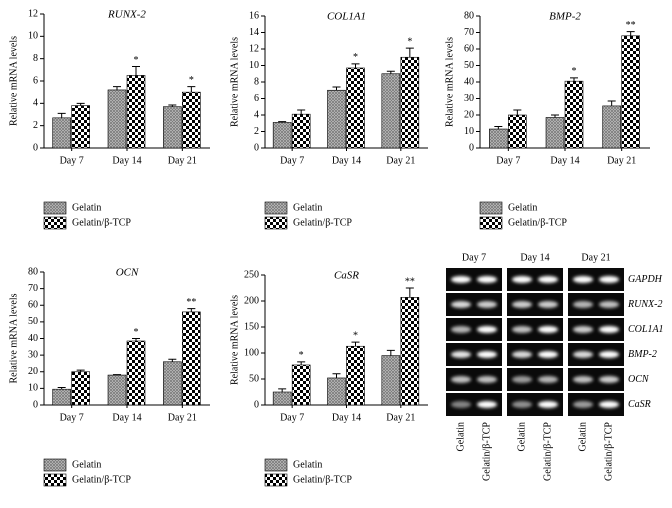 The image size is (672, 508). What do you see at coordinates (639, 379) in the screenshot?
I see `gel-gene-label: OCN` at bounding box center [639, 379].